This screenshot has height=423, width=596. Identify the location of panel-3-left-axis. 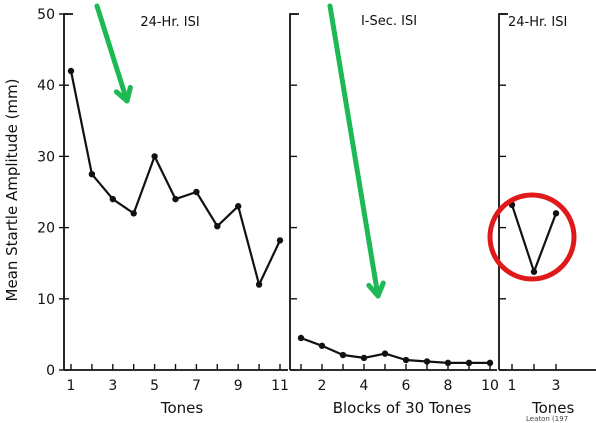
(503, 191).